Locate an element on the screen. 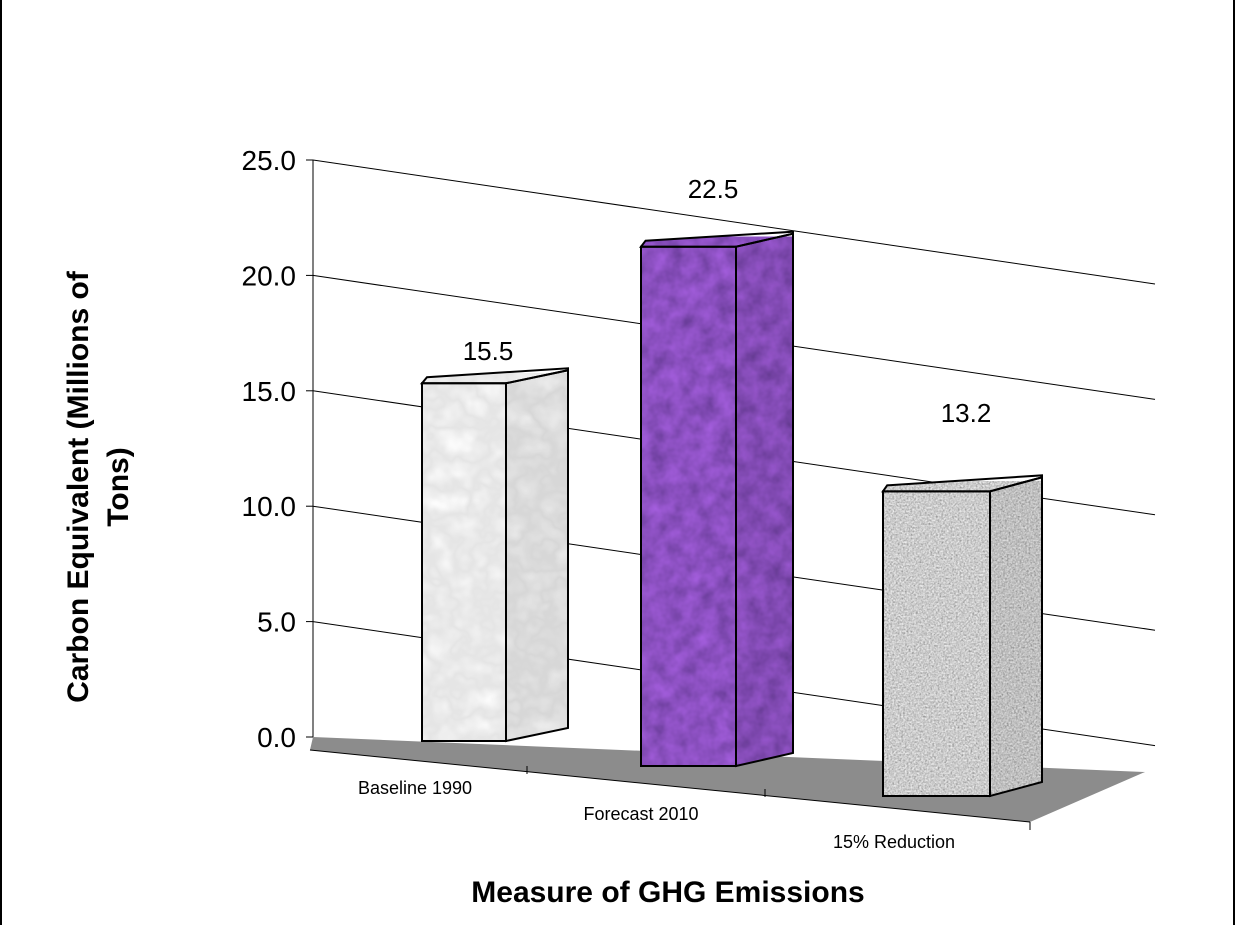  x-axis-line is located at coordinates (670, 786).